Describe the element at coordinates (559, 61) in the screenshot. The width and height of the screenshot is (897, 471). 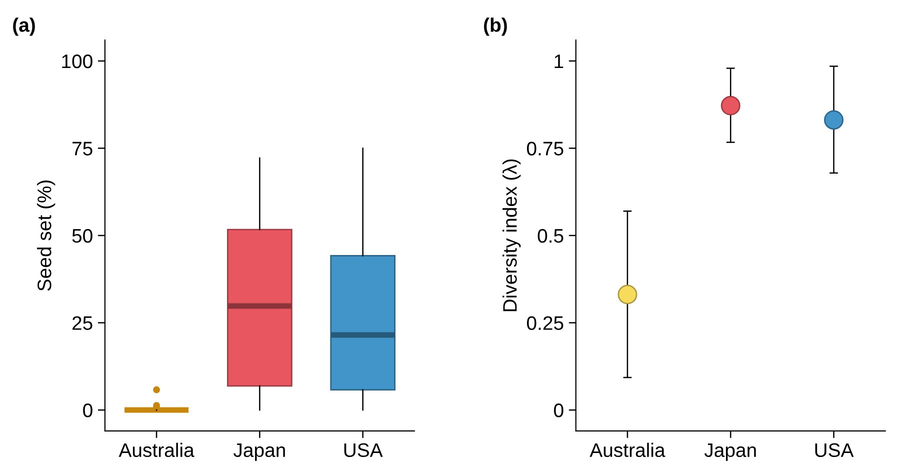
I see `y-tick-label: 1` at that location.